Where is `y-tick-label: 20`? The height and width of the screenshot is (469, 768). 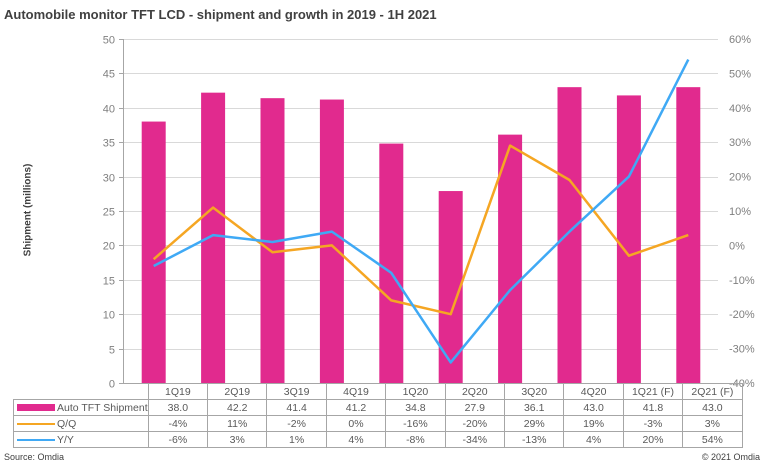 y-tick-label: 20 is located at coordinates (109, 247).